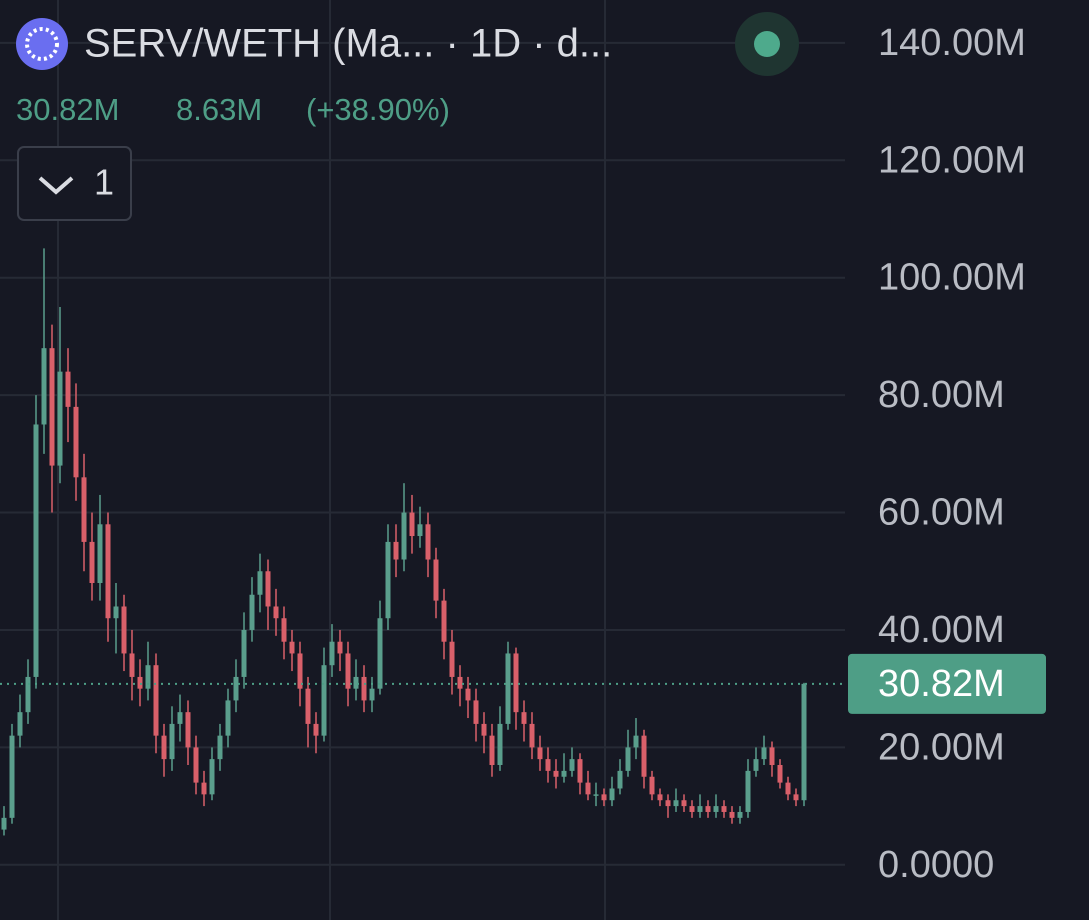 The width and height of the screenshot is (1089, 920). I want to click on indicator-count: 1, so click(104, 182).